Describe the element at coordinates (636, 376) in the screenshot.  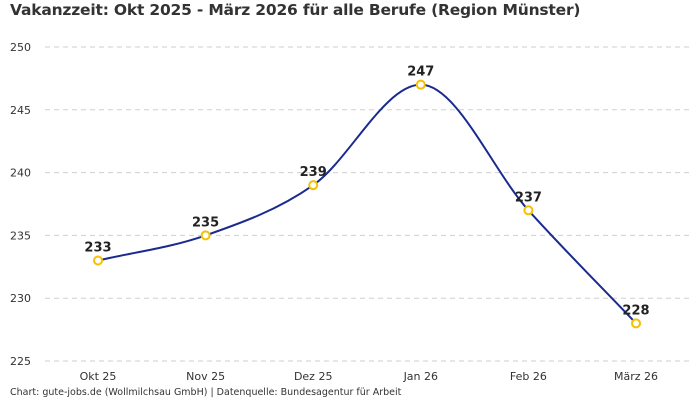
I see `x-tick-label: März 26` at that location.